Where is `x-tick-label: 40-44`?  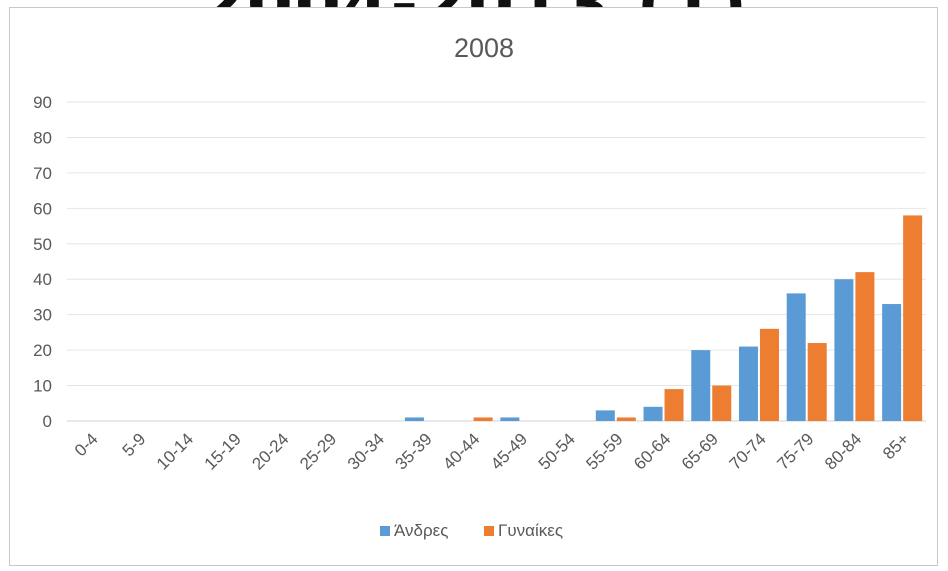
x-tick-label: 40-44 is located at coordinates (461, 451).